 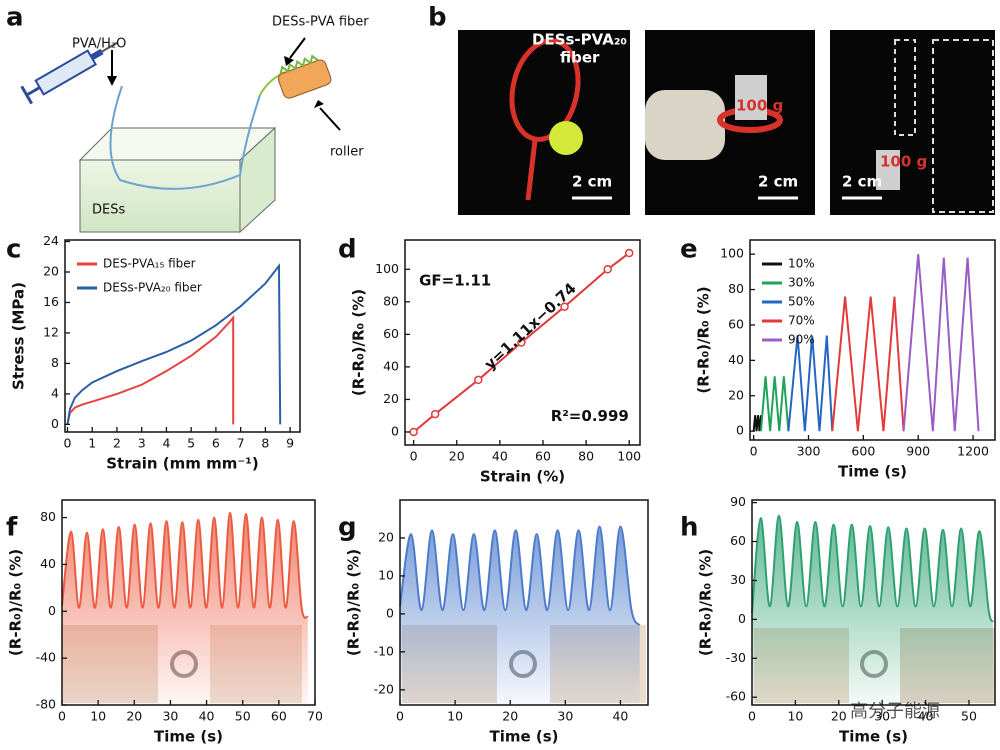 What do you see at coordinates (809, 451) in the screenshot?
I see `x-tick-label: 300` at bounding box center [809, 451].